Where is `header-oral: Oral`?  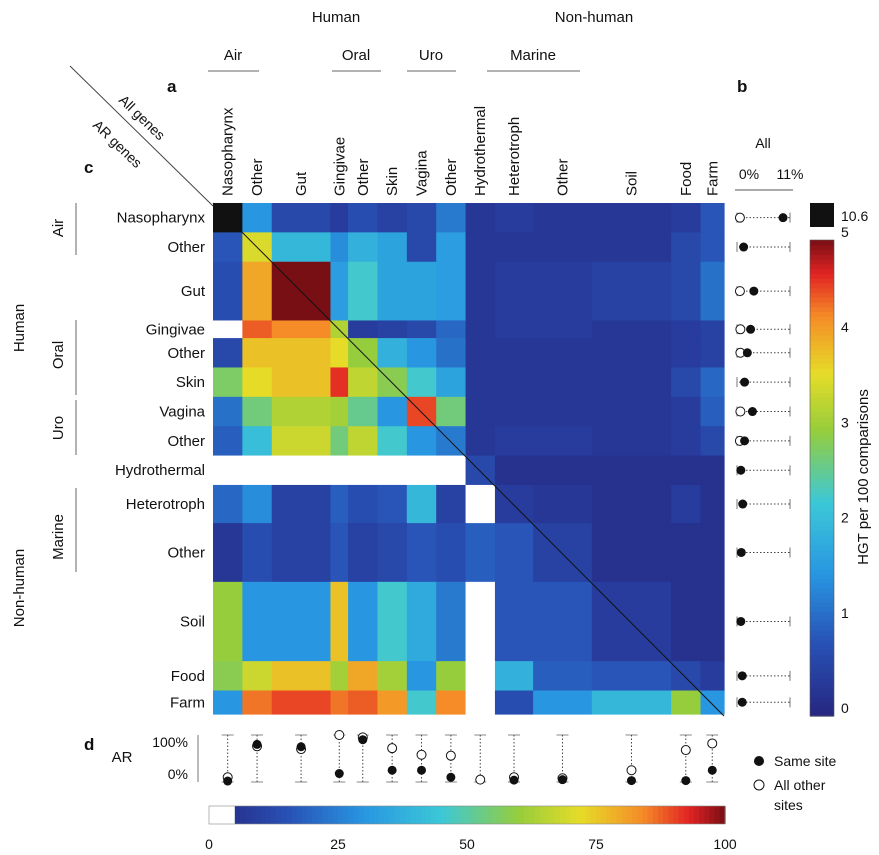
header-oral: Oral is located at coordinates (356, 55).